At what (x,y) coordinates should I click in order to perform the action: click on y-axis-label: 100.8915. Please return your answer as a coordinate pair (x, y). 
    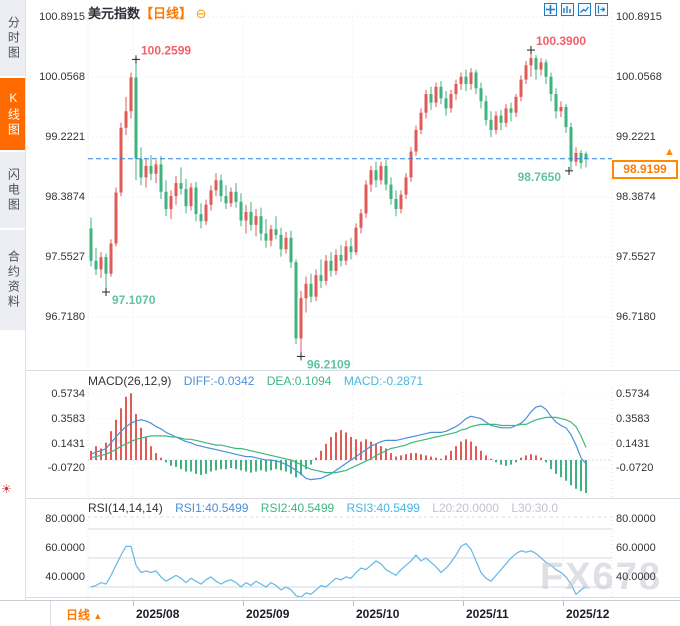
    Looking at the image, I should click on (62, 17).